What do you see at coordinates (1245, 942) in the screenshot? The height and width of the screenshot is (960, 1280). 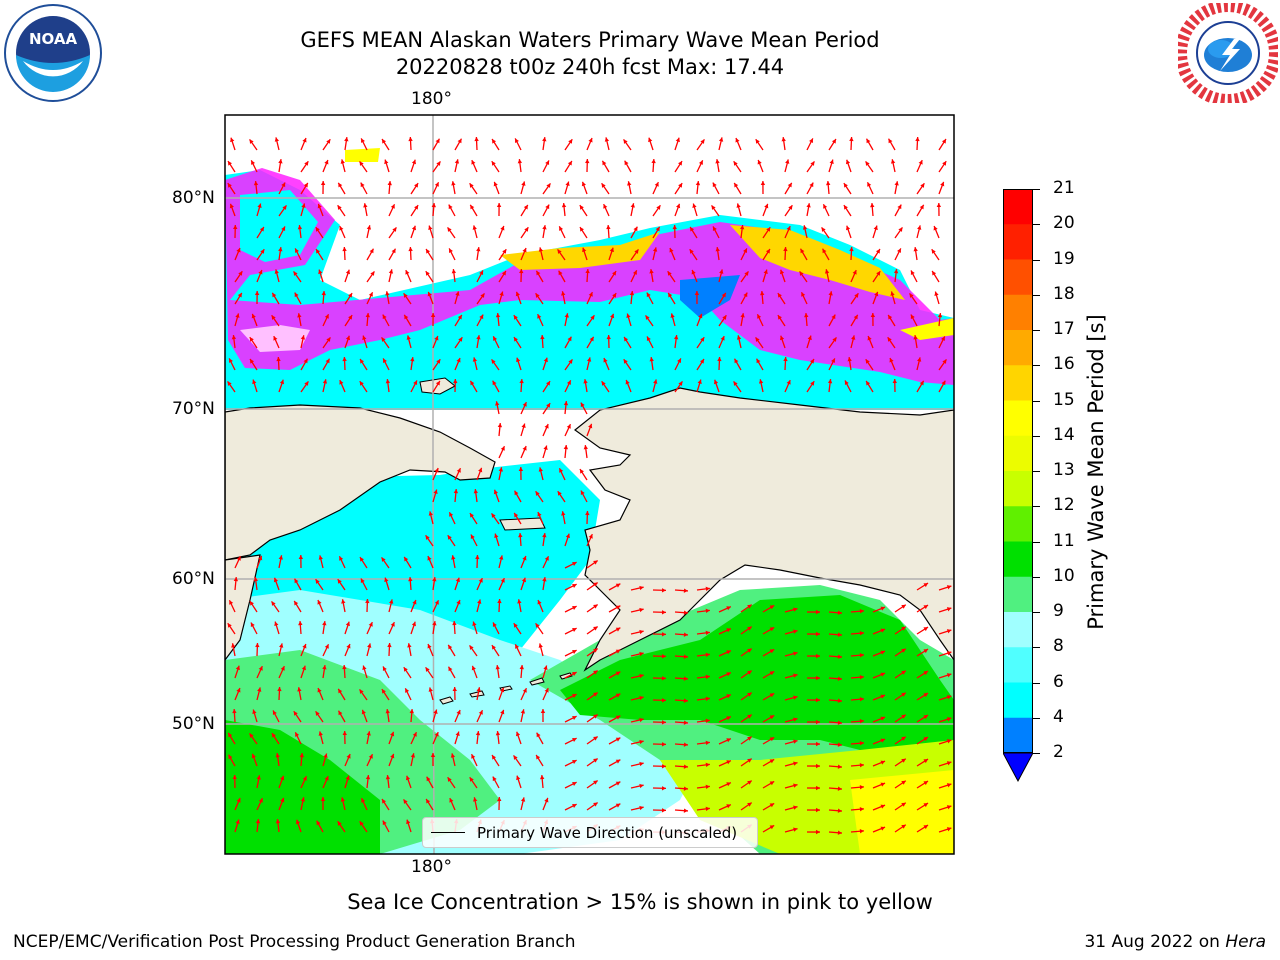 I see `footer-host: Hera` at bounding box center [1245, 942].